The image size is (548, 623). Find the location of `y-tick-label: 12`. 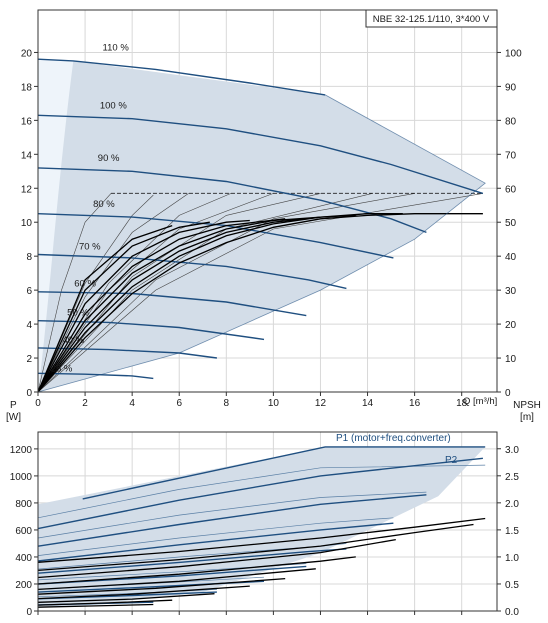

y-tick-label: 12 is located at coordinates (27, 189).